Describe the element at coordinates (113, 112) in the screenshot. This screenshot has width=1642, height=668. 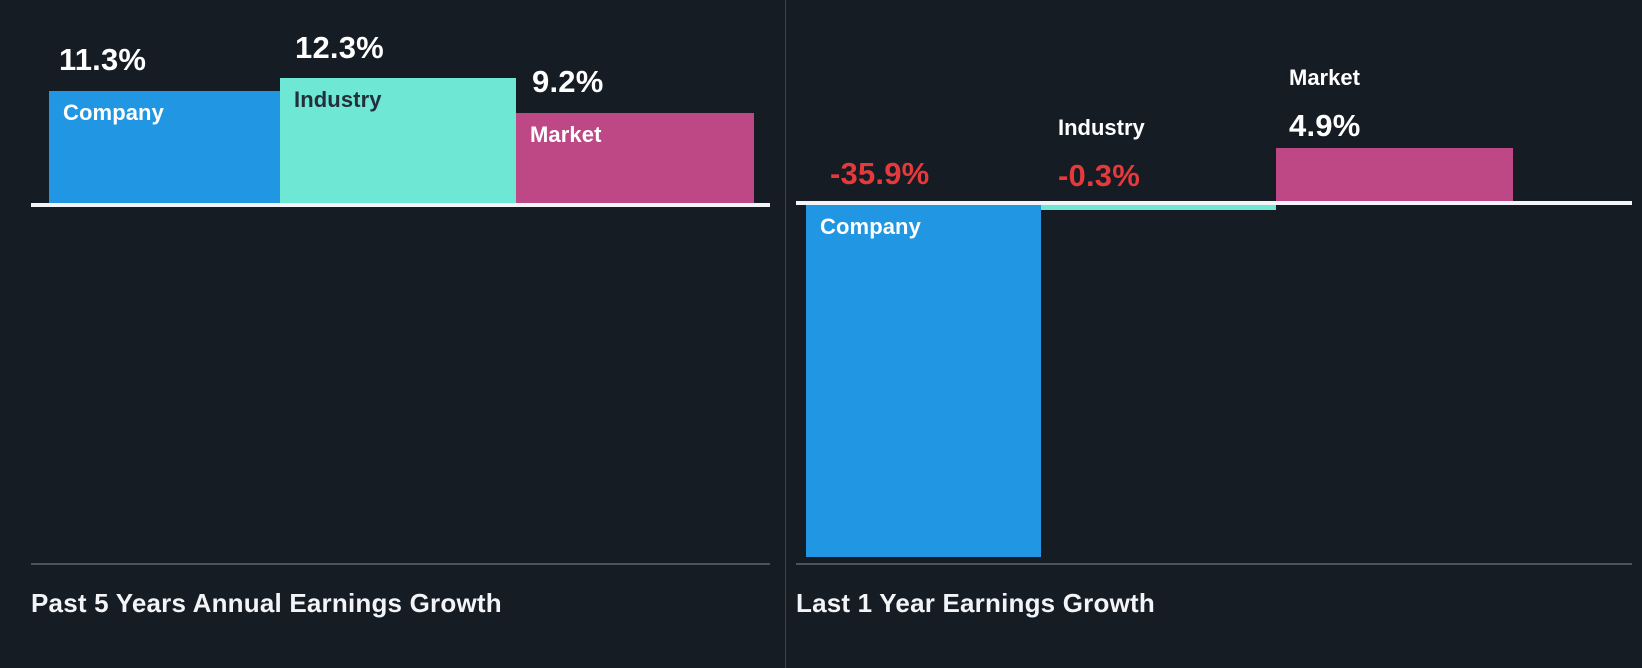
I see `left-bar-company-label: Company` at that location.